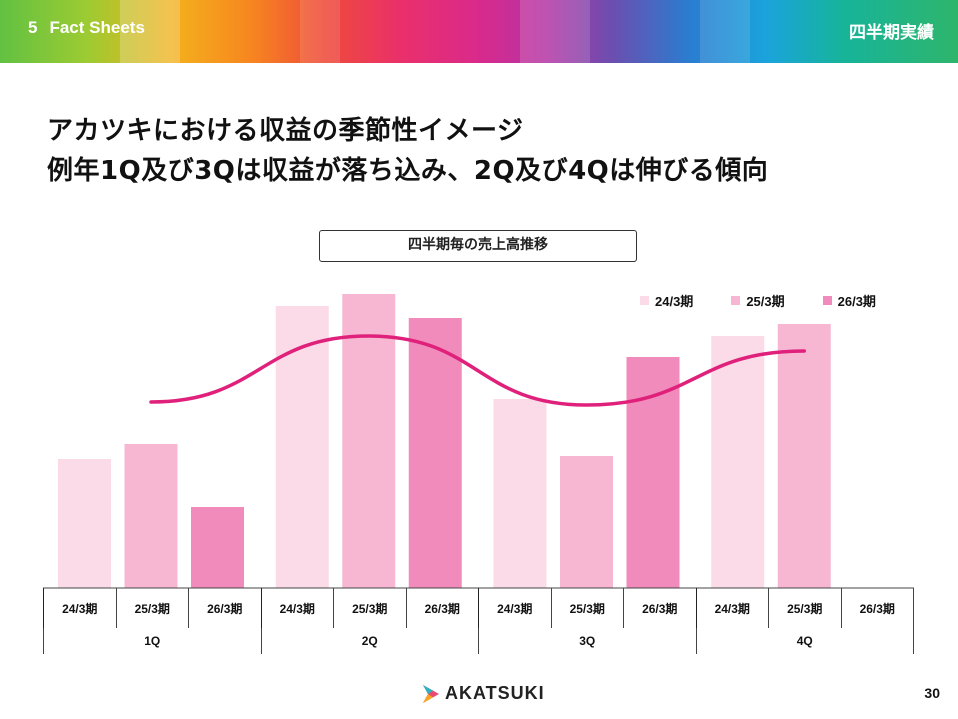 The image size is (958, 719). I want to click on legend-label: 26/3期, so click(856, 301).